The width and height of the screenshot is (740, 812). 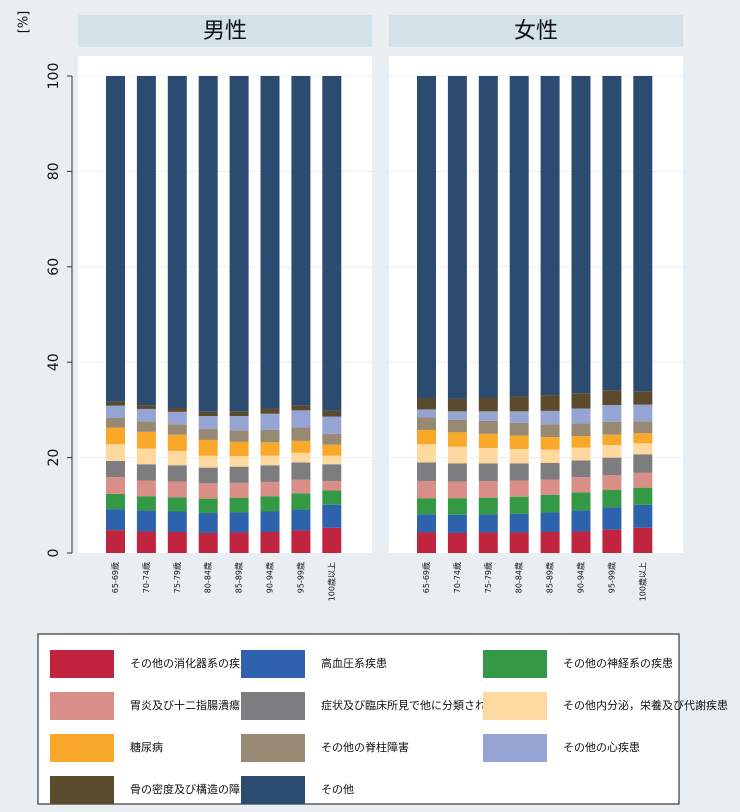 I want to click on y-axis: 0 20 40 60 80 100, so click(x=59, y=310).